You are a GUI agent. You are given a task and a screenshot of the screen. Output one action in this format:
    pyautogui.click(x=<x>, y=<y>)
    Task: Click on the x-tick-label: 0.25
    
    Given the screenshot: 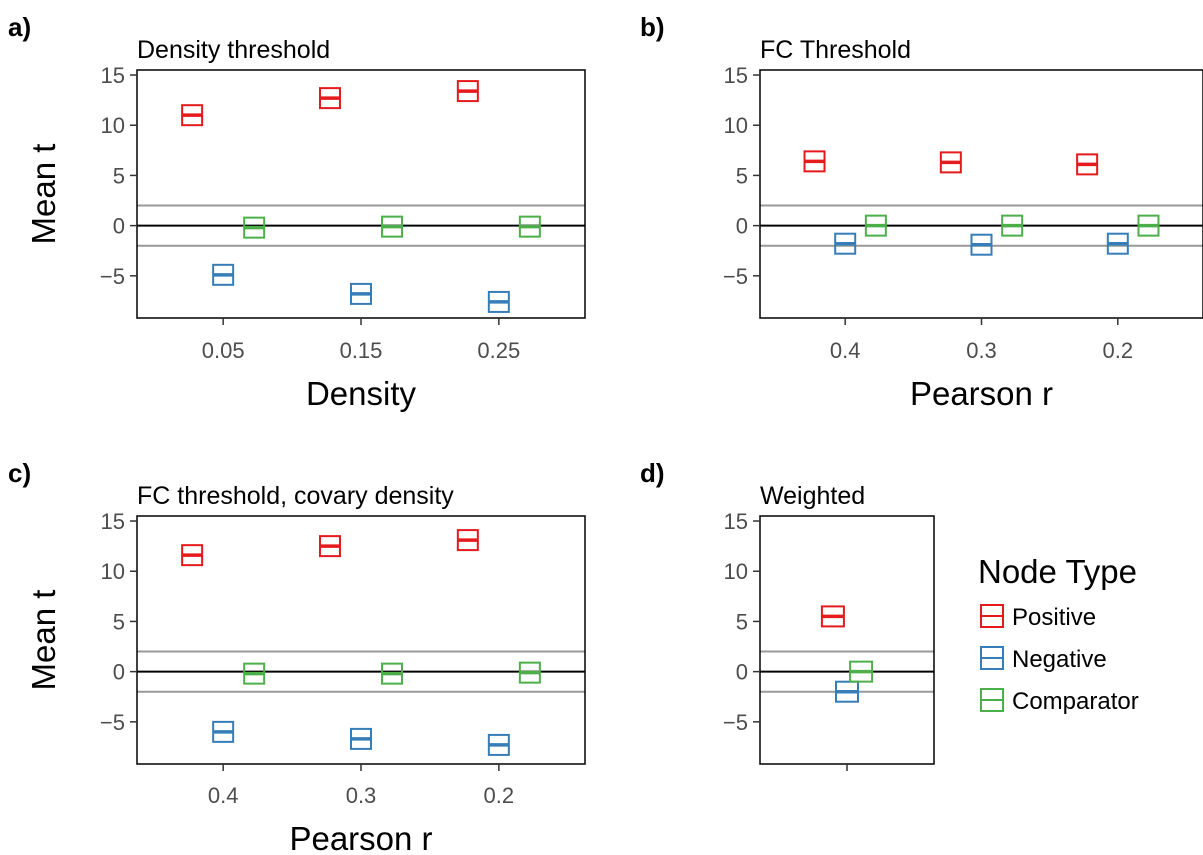 What is the action you would take?
    pyautogui.click(x=498, y=350)
    